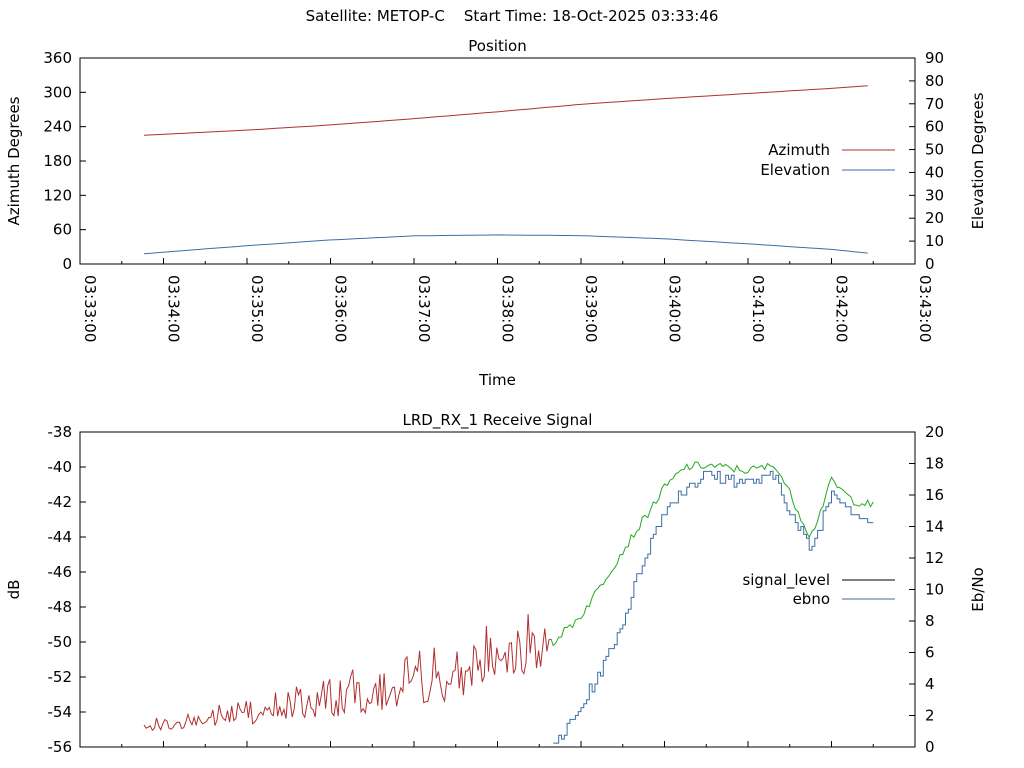 Image resolution: width=1024 pixels, height=768 pixels. Describe the element at coordinates (591, 16) in the screenshot. I see `start-time-label: Start Time: 18-Oct-2025 03:33:46` at that location.